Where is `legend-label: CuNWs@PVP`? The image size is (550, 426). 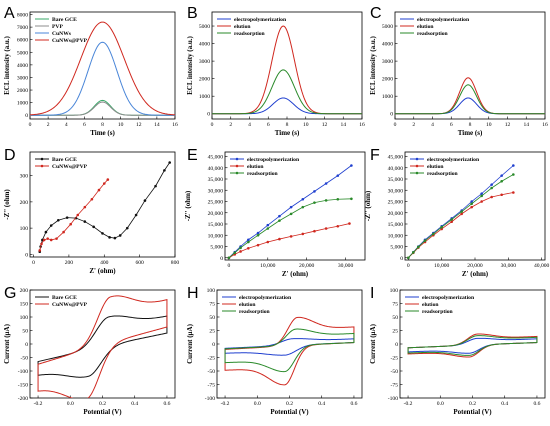 legend-label: CuNWs@PVP is located at coordinates (70, 41).